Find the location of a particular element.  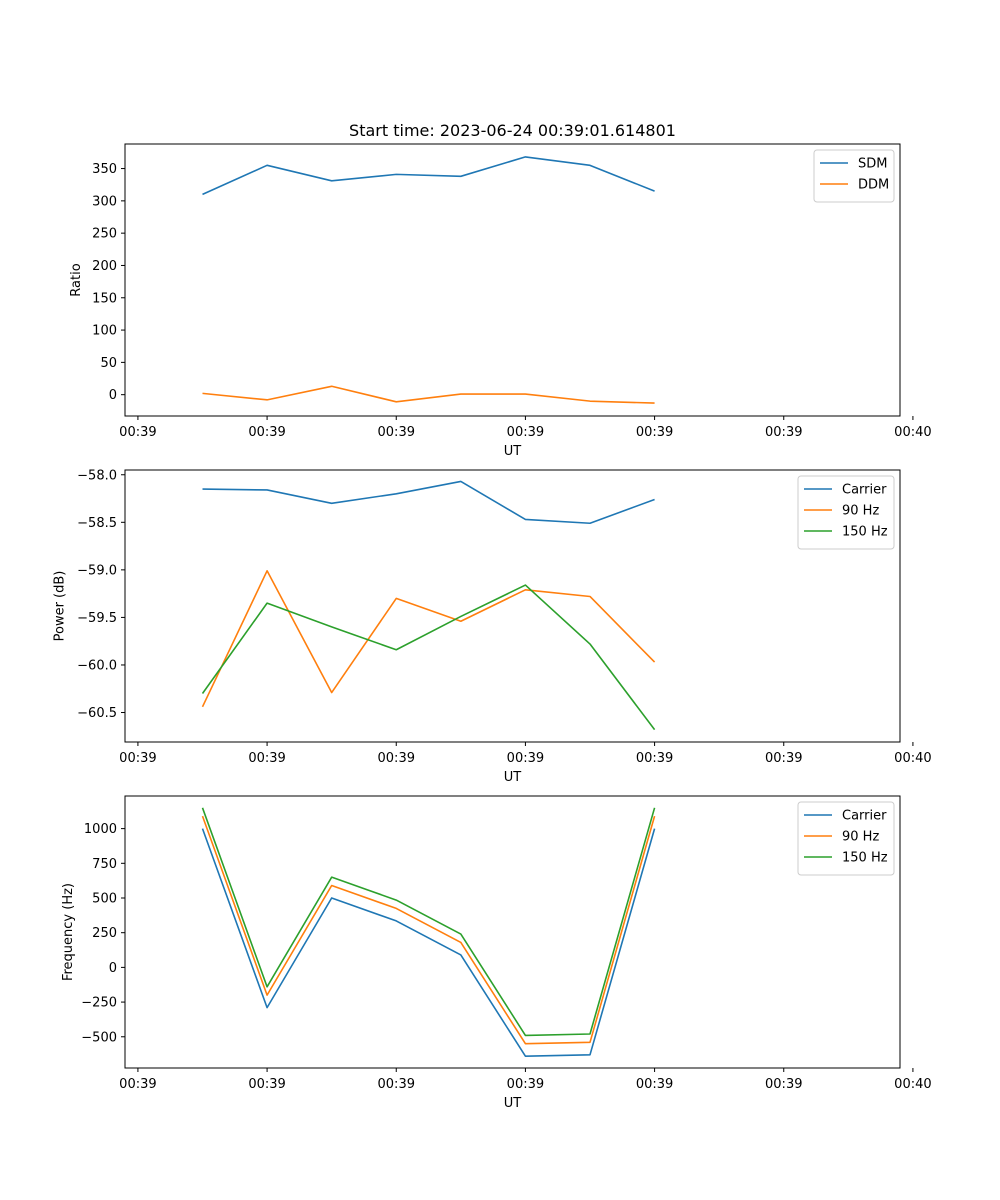

x-tick-label-2-6: 00:39 is located at coordinates (783, 758).